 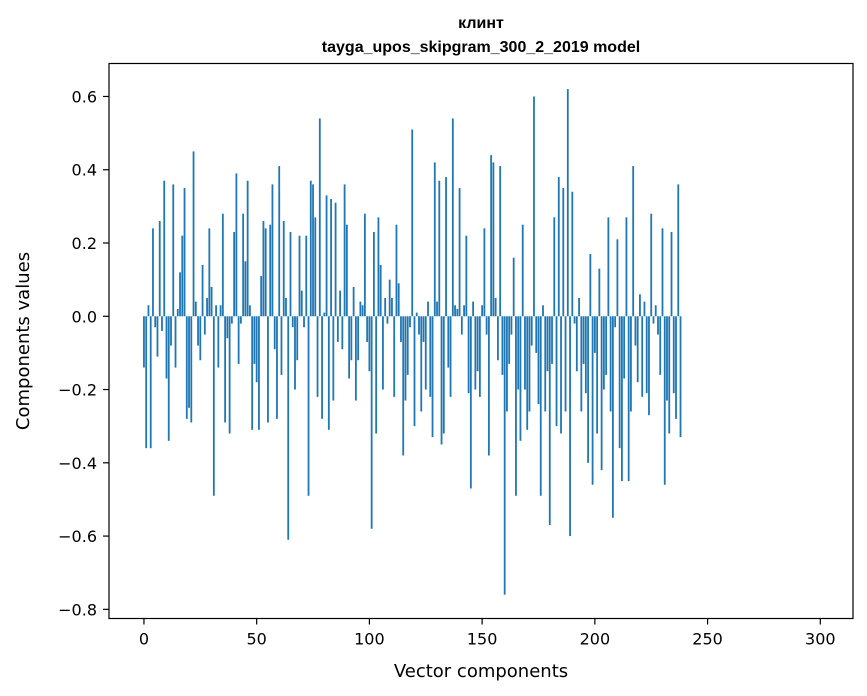 What do you see at coordinates (77, 609) in the screenshot?
I see `y-tick-label: −0.8` at bounding box center [77, 609].